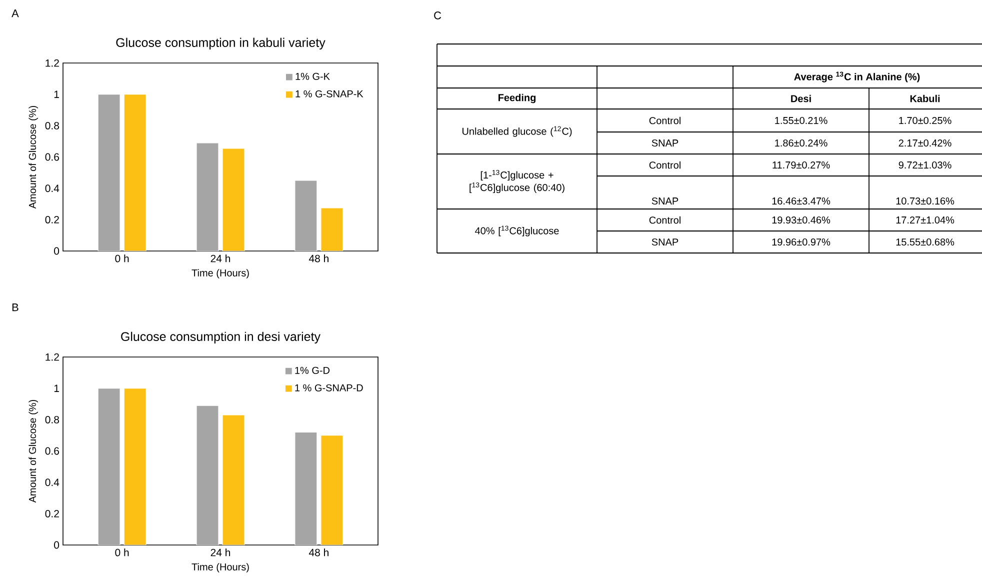 The width and height of the screenshot is (982, 587). I want to click on legend-label: 1% G-D, so click(312, 370).